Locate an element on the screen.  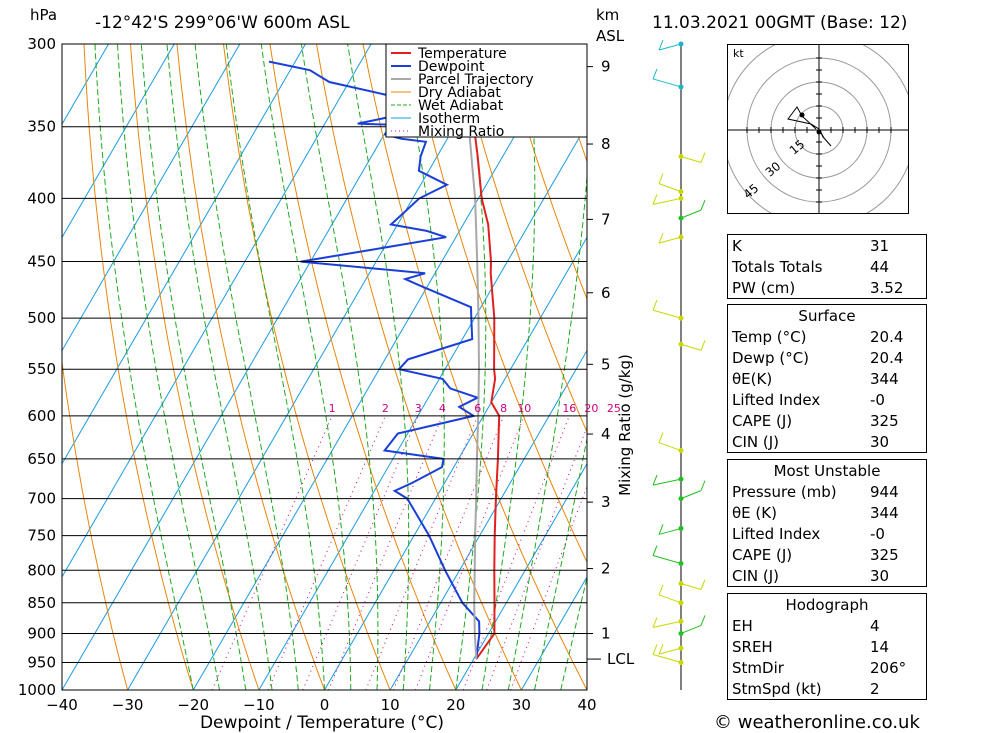
hpa-label: hPa is located at coordinates (43, 15).